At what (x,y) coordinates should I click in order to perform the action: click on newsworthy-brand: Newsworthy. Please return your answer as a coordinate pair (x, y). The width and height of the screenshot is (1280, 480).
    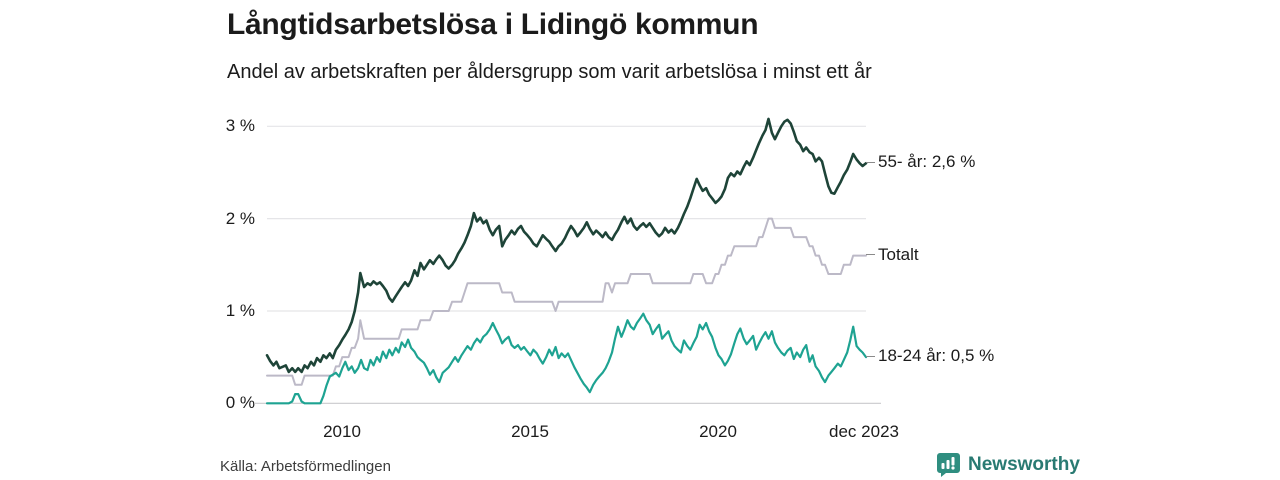
    Looking at the image, I should click on (1008, 465).